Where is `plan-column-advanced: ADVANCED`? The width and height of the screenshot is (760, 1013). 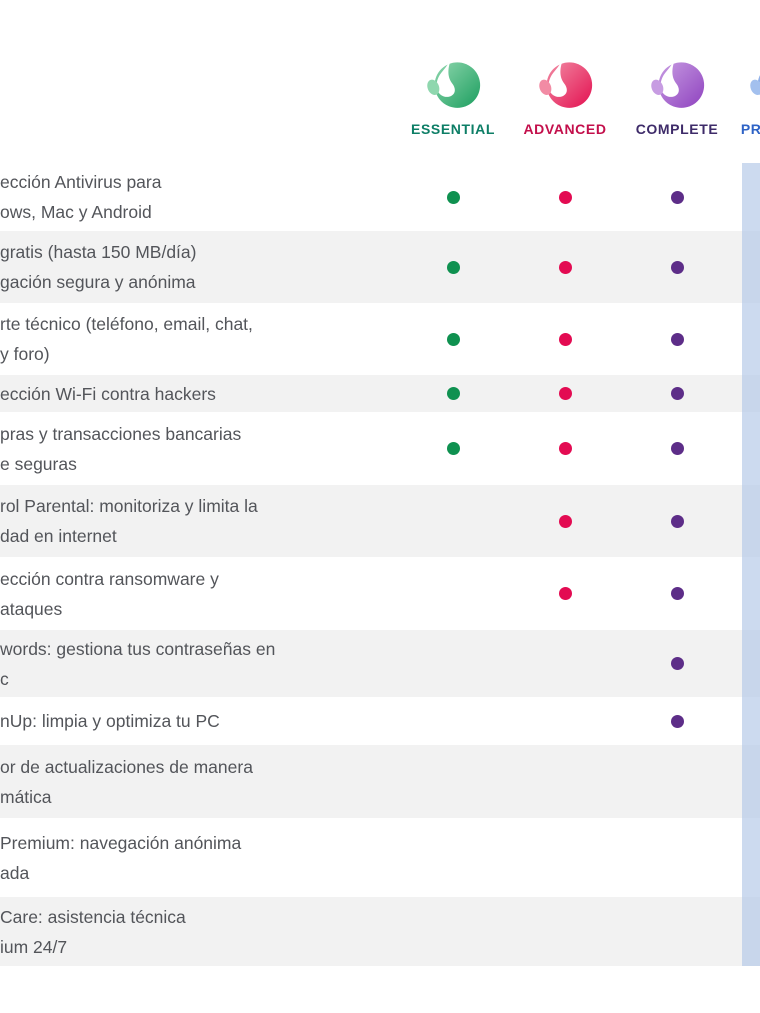 plan-column-advanced: ADVANCED is located at coordinates (565, 97).